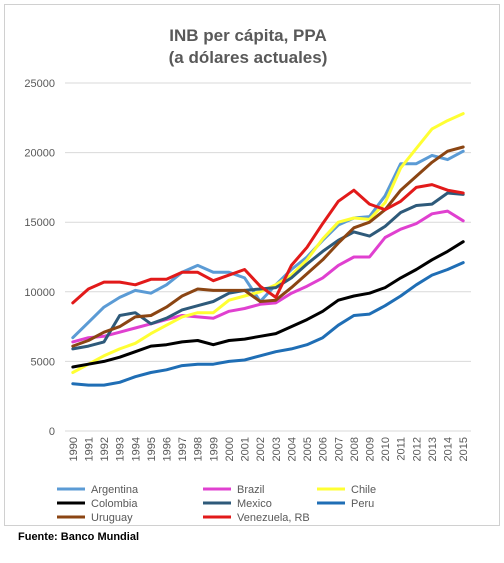 The width and height of the screenshot is (504, 563). Describe the element at coordinates (464, 449) in the screenshot. I see `x-tick-label-2015: 2015` at that location.